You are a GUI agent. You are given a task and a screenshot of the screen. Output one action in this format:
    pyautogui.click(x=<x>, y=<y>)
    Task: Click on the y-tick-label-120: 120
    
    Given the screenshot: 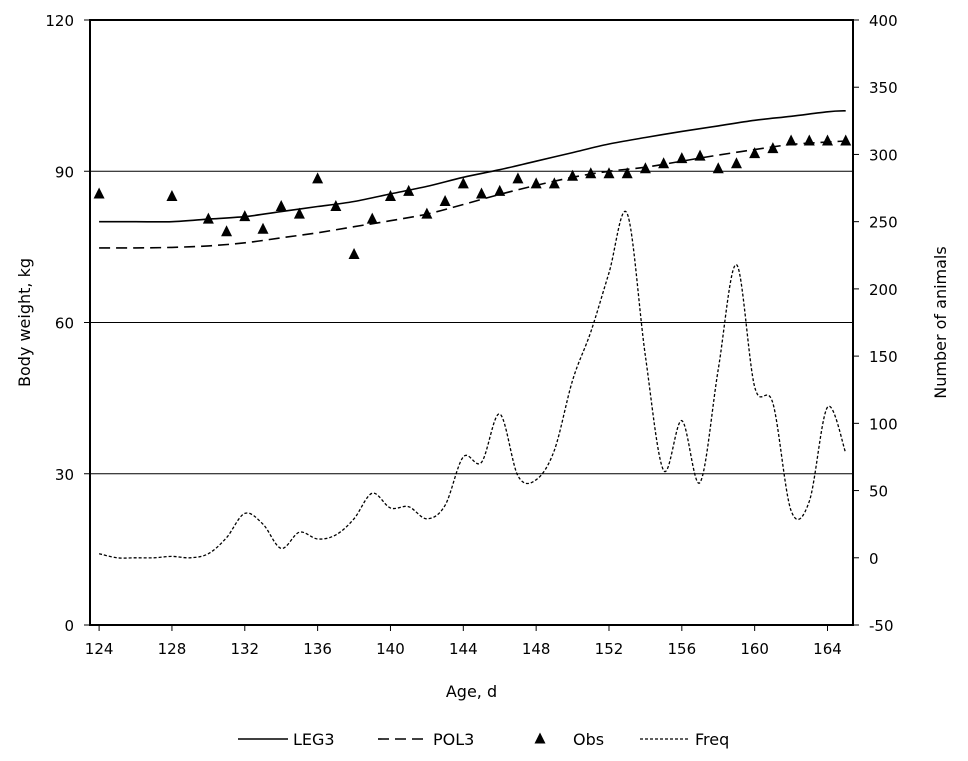 What is the action you would take?
    pyautogui.click(x=59, y=21)
    